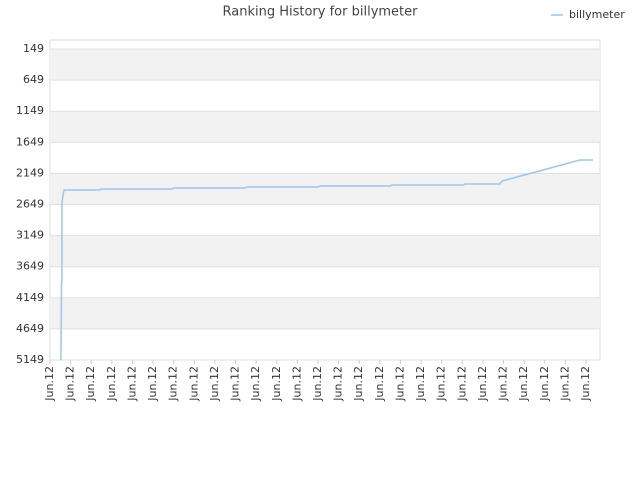 Image resolution: width=640 pixels, height=480 pixels. Describe the element at coordinates (30, 235) in the screenshot. I see `y-tick-label: 3149` at that location.